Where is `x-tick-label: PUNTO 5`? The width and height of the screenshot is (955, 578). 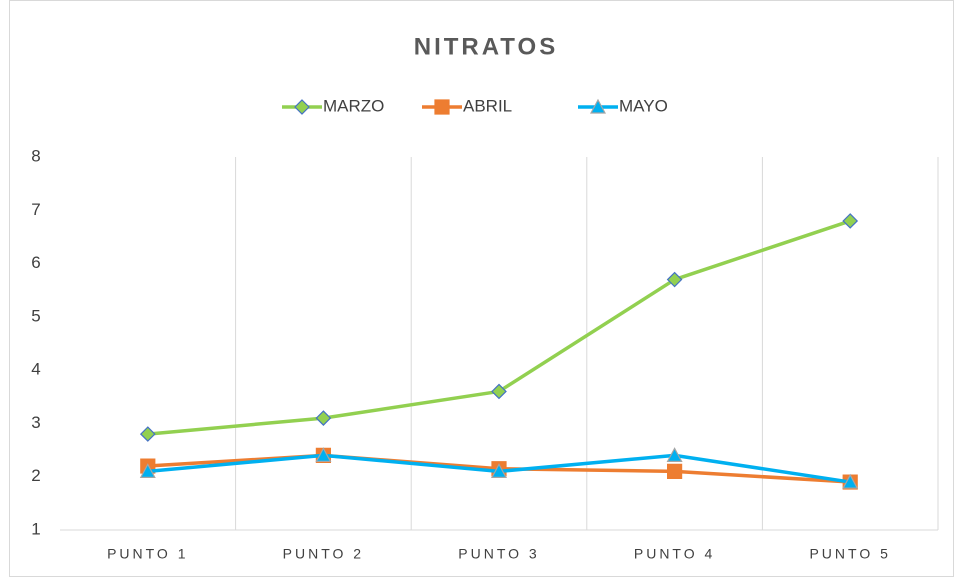 x-tick-label: PUNTO 5 is located at coordinates (849, 554).